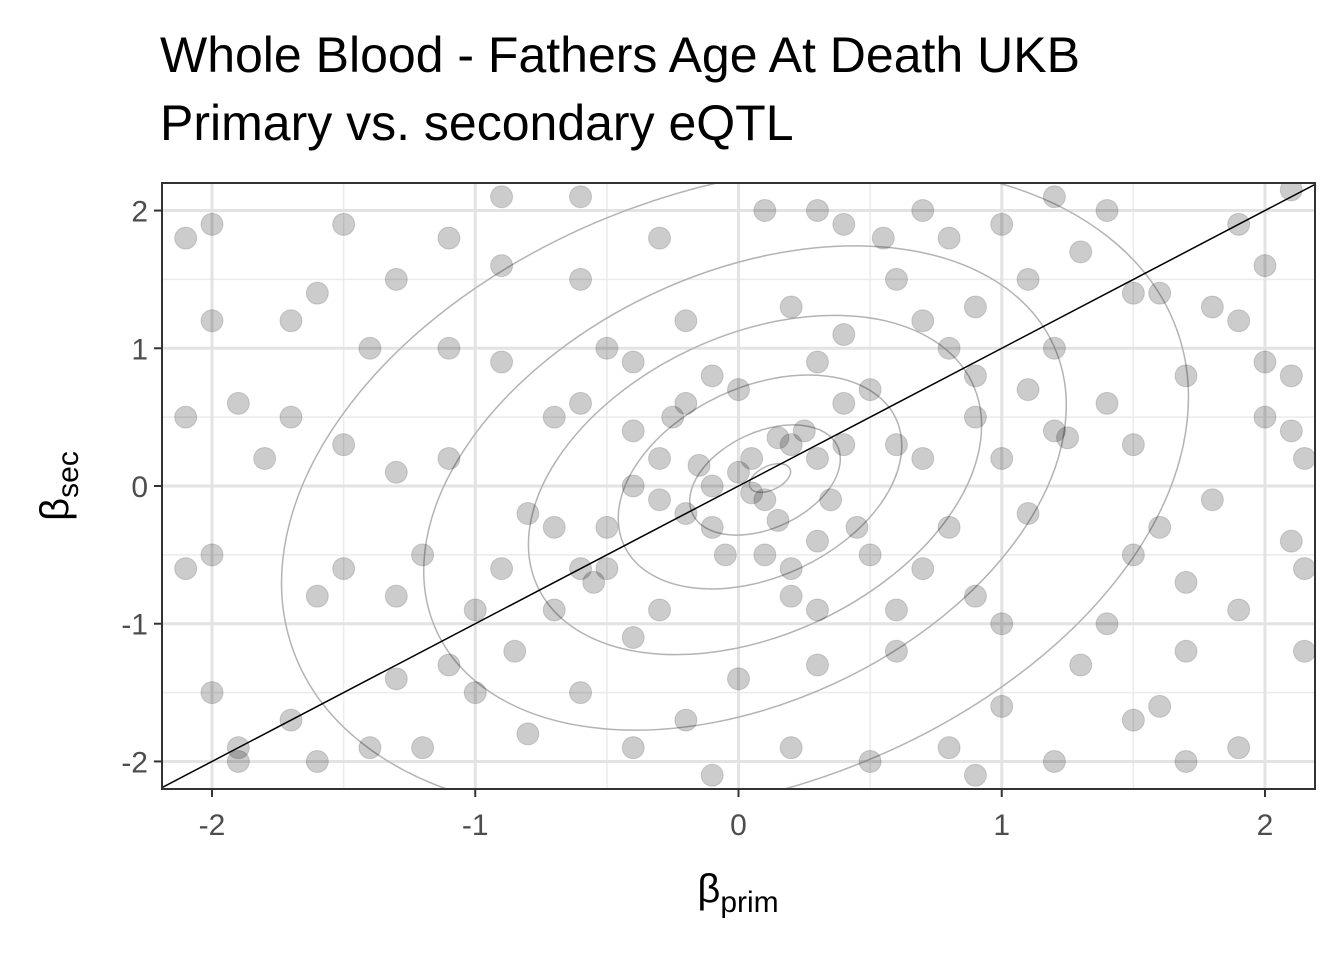 This screenshot has width=1344, height=965. What do you see at coordinates (139, 212) in the screenshot?
I see `y-tick-label: 2` at bounding box center [139, 212].